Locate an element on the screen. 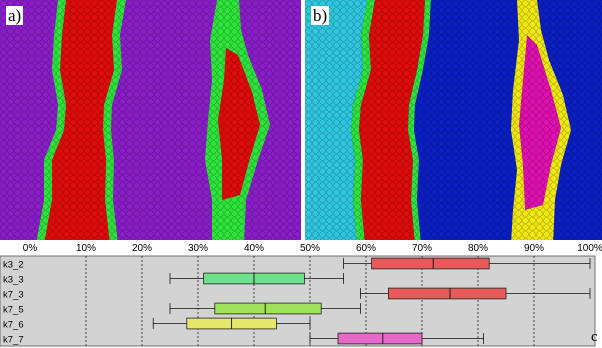 This screenshot has width=602, height=348. panel-b-label: b) is located at coordinates (320, 15).